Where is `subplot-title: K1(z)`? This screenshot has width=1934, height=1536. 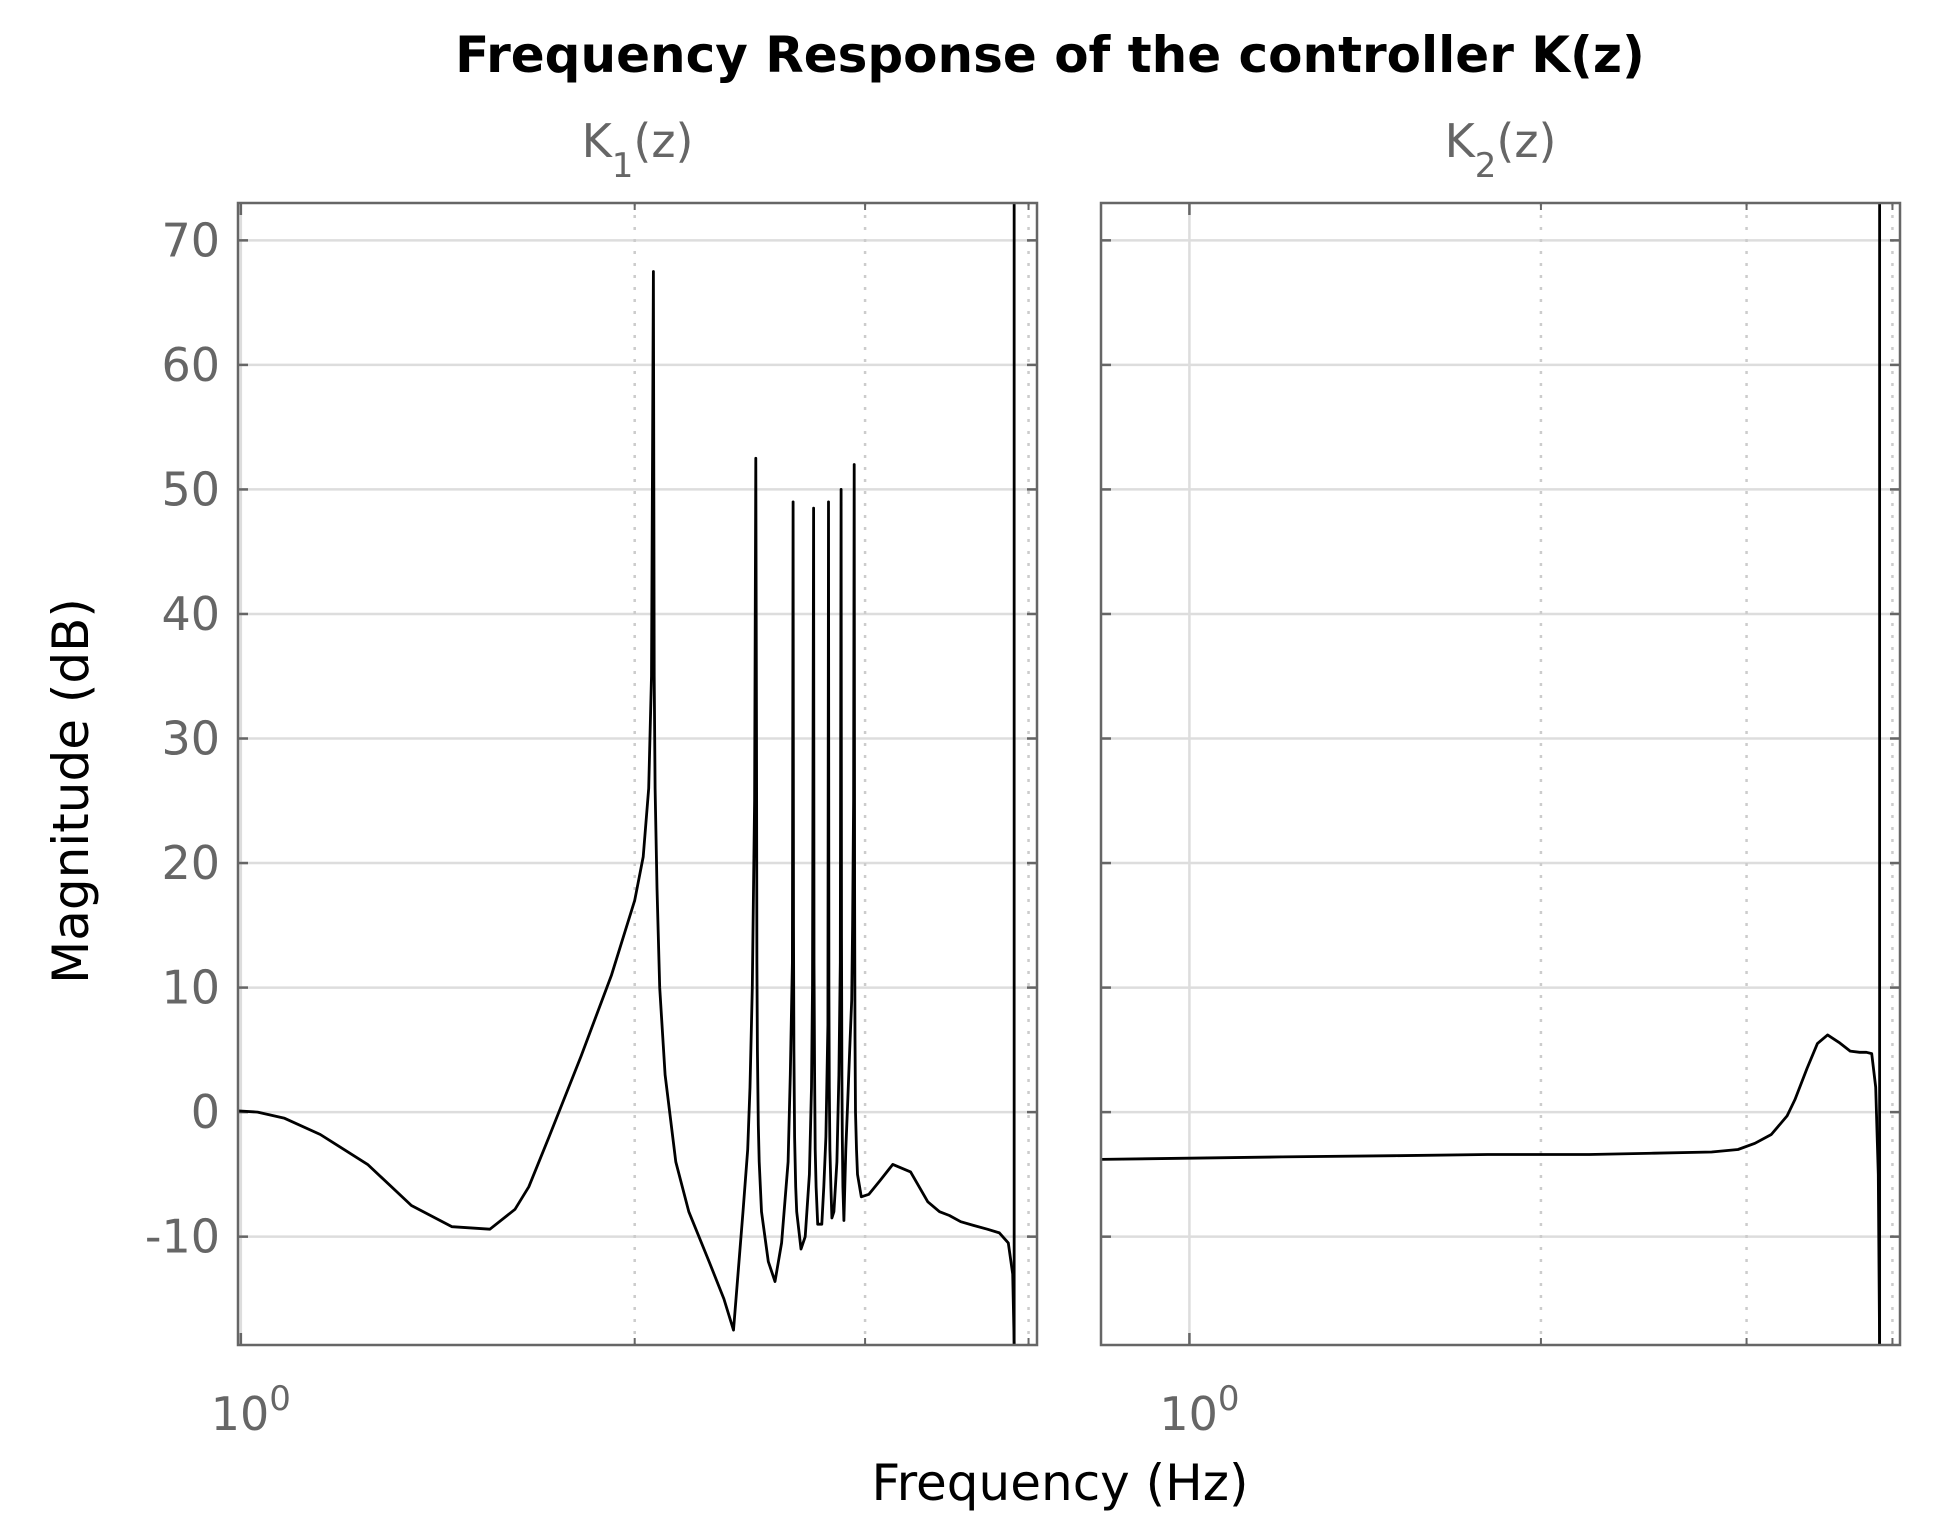
subplot-title: K1(z) is located at coordinates (638, 150).